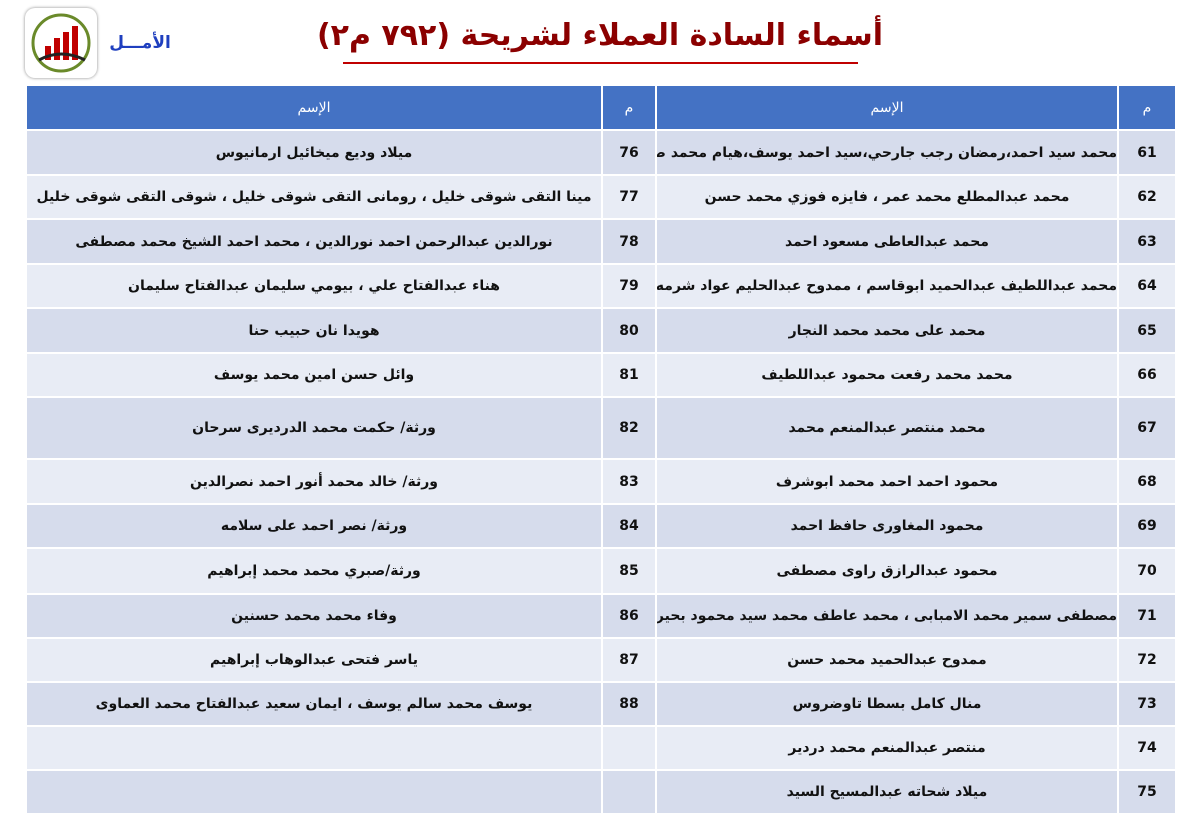 This screenshot has width=1200, height=830. What do you see at coordinates (1147, 428) in the screenshot?
I see `row-number: 67` at bounding box center [1147, 428].